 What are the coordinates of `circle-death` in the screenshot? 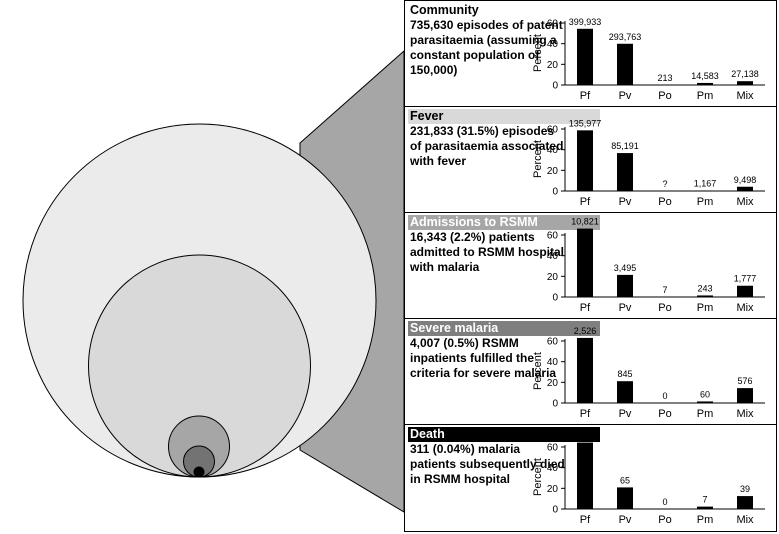 It's located at (199, 472).